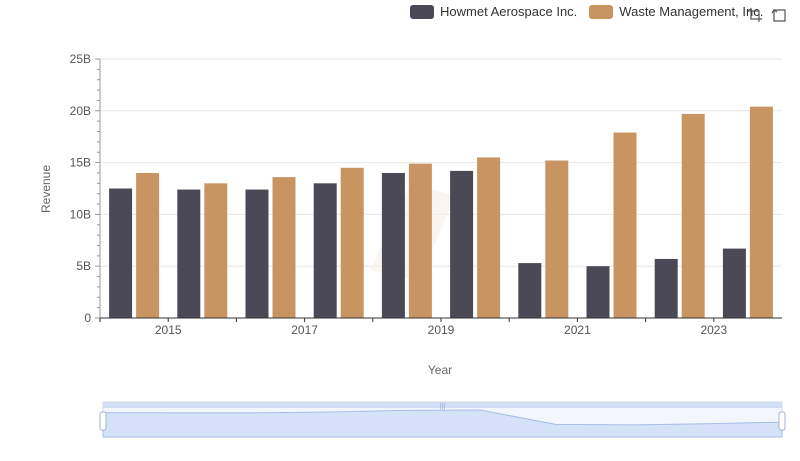 This screenshot has width=800, height=461. What do you see at coordinates (625, 225) in the screenshot?
I see `bar-waste-management-2021` at bounding box center [625, 225].